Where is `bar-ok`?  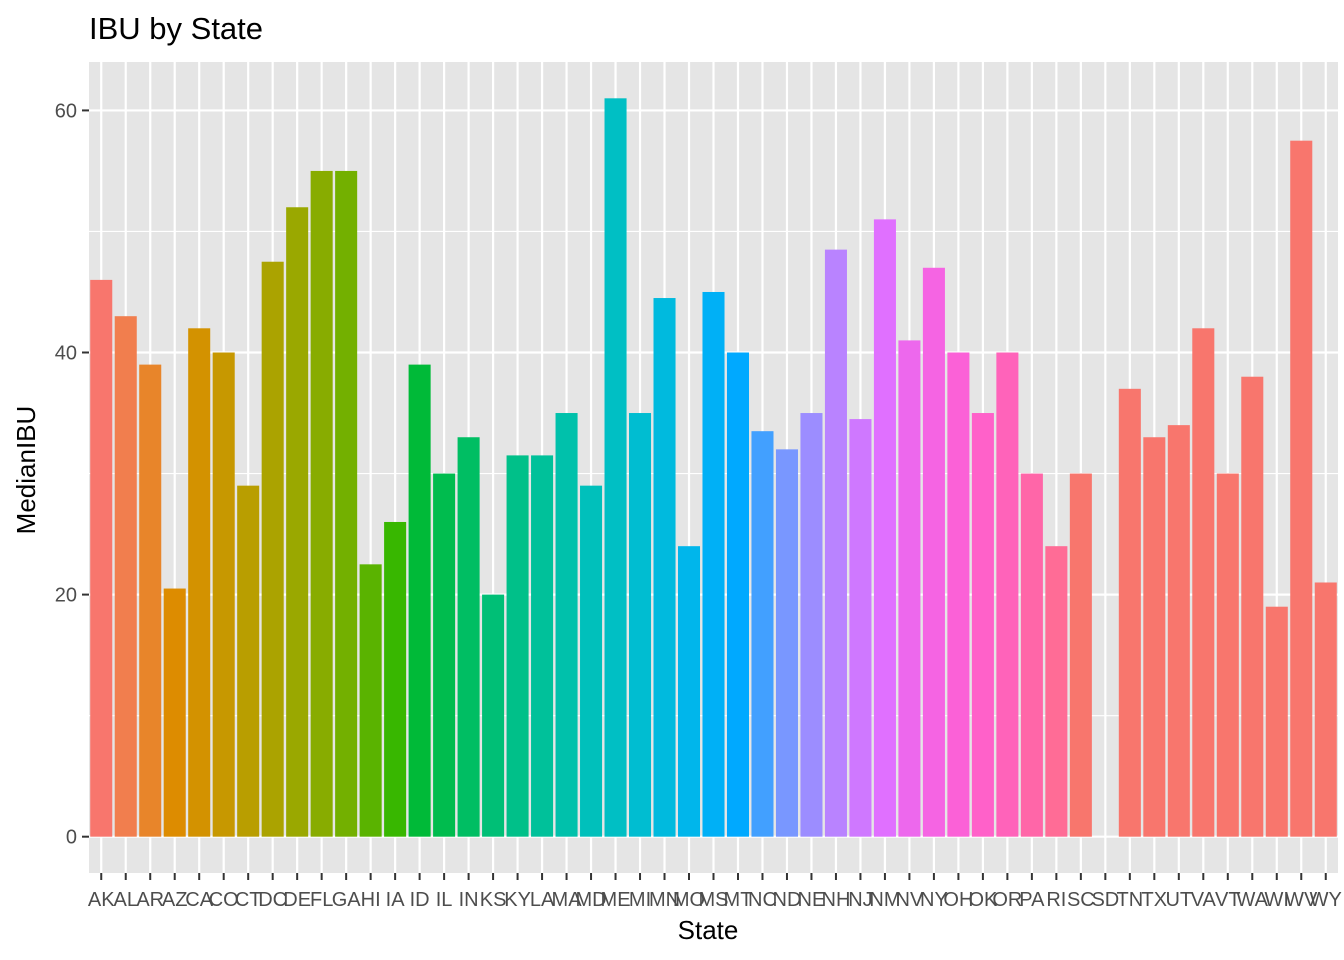
bar-ok is located at coordinates (982, 625).